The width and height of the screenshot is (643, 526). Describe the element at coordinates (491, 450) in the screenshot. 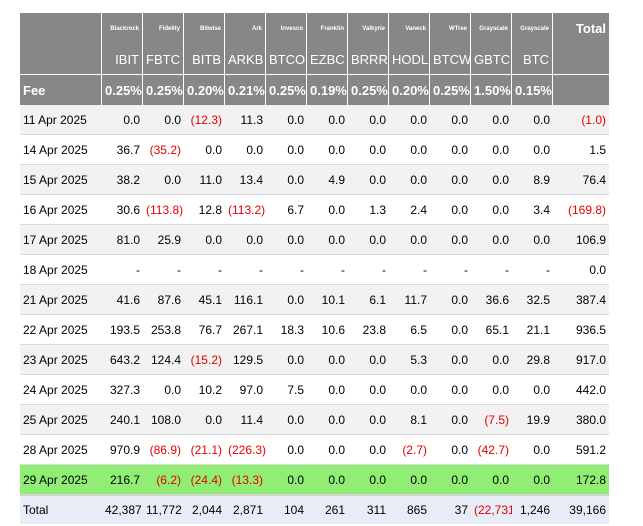

I see `flow-value: (42.7)` at that location.